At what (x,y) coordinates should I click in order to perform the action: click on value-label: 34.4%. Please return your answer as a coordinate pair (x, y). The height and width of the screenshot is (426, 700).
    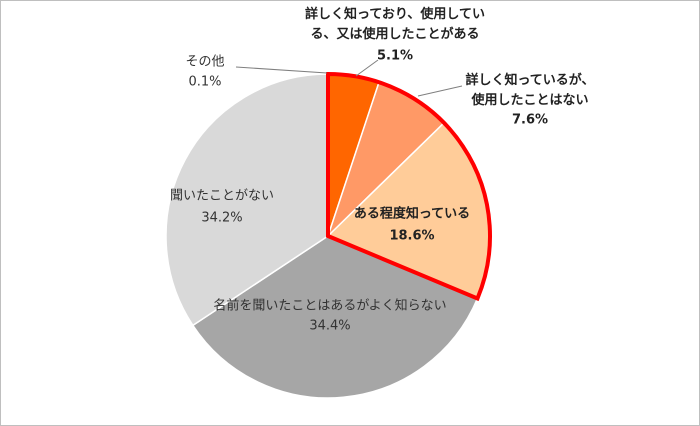
    Looking at the image, I should click on (329, 326).